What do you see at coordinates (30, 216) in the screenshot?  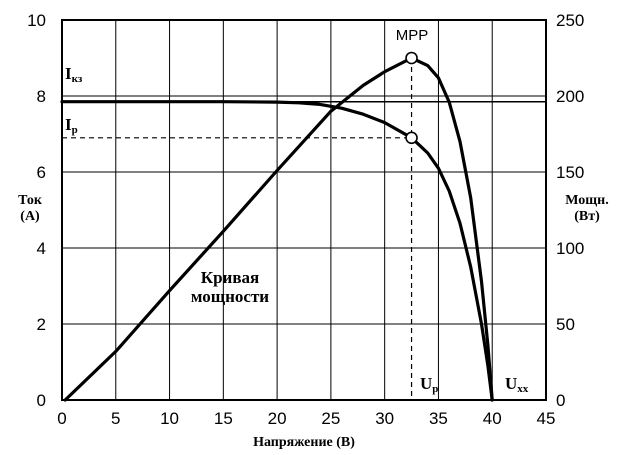 I see `y-left-title-line2: (А)` at bounding box center [30, 216].